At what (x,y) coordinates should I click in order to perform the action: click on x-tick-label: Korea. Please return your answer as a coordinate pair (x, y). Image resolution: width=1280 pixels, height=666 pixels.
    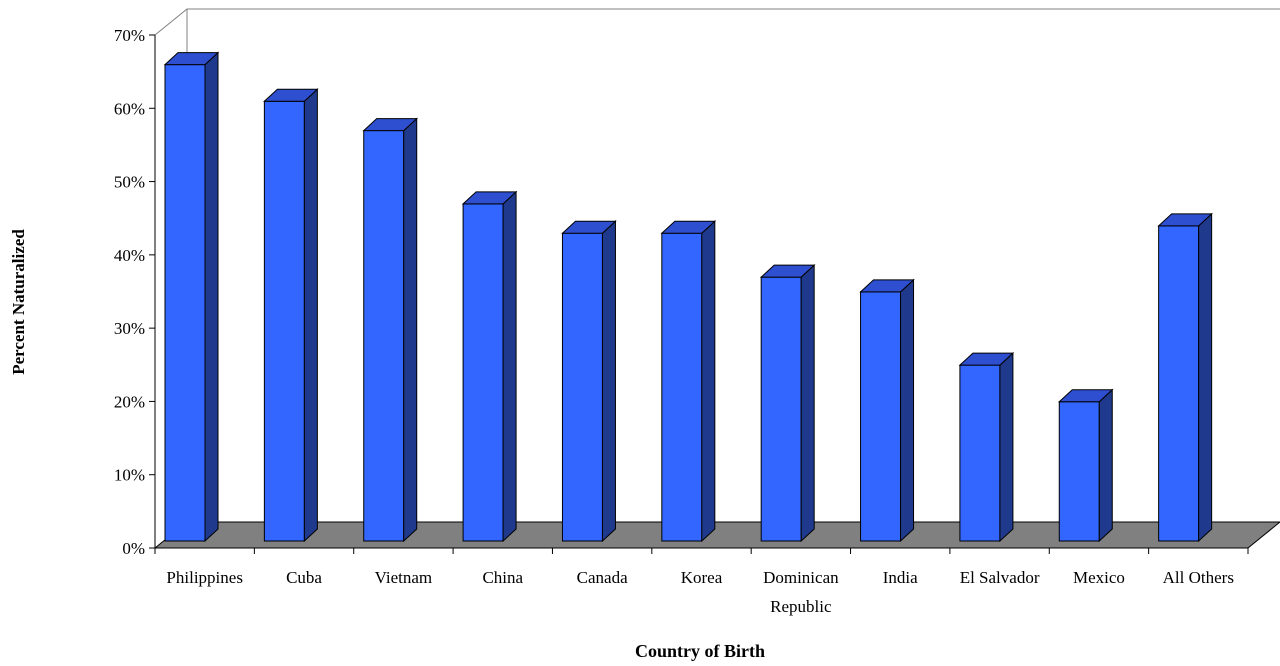
    Looking at the image, I should click on (702, 577).